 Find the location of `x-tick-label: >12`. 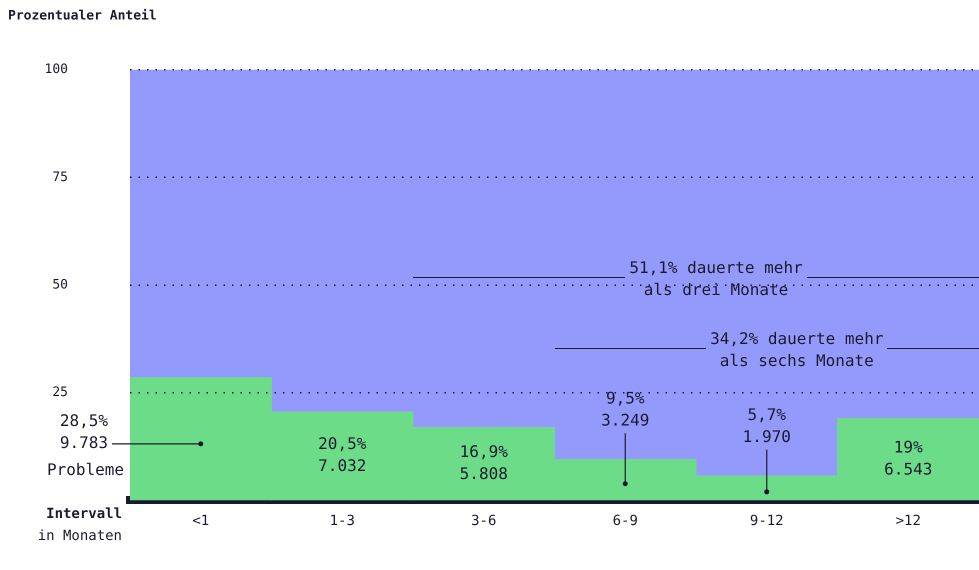

x-tick-label: >12 is located at coordinates (908, 521).